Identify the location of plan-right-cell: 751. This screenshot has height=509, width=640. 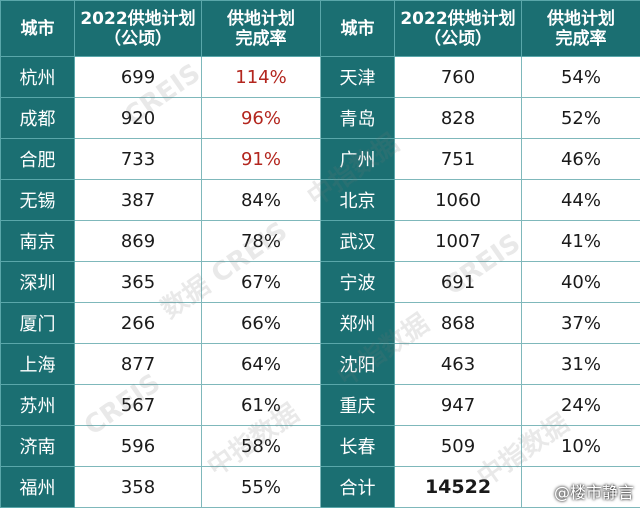
(458, 159).